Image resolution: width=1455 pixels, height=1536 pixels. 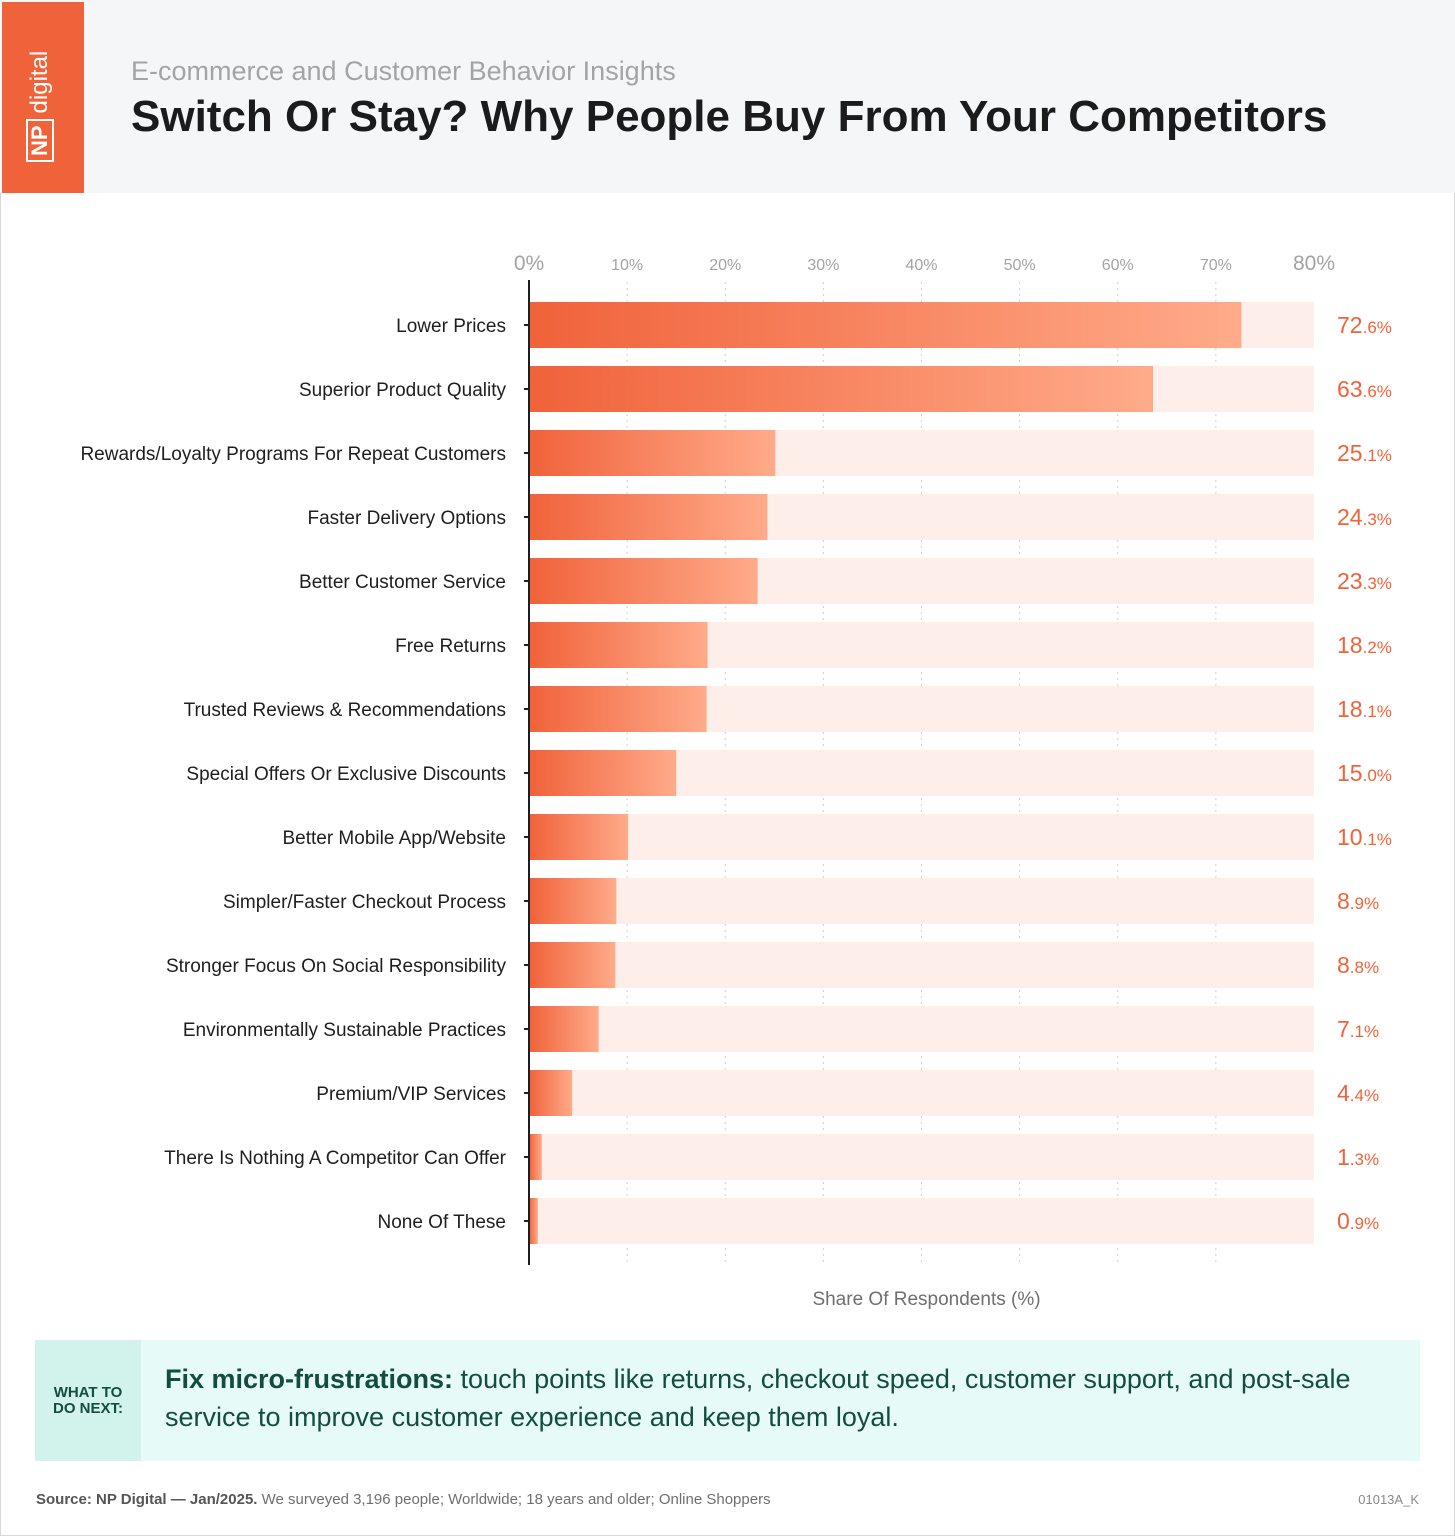 I want to click on value-label: 23.3%, so click(x=1364, y=581).